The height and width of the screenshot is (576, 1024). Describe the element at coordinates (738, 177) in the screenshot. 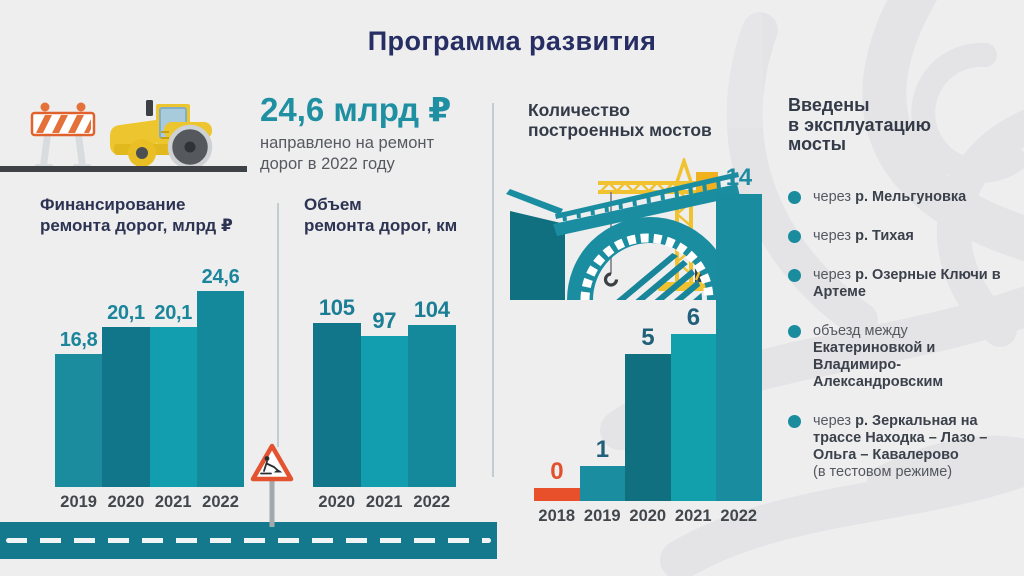

I see `bar-value-label: 14` at that location.